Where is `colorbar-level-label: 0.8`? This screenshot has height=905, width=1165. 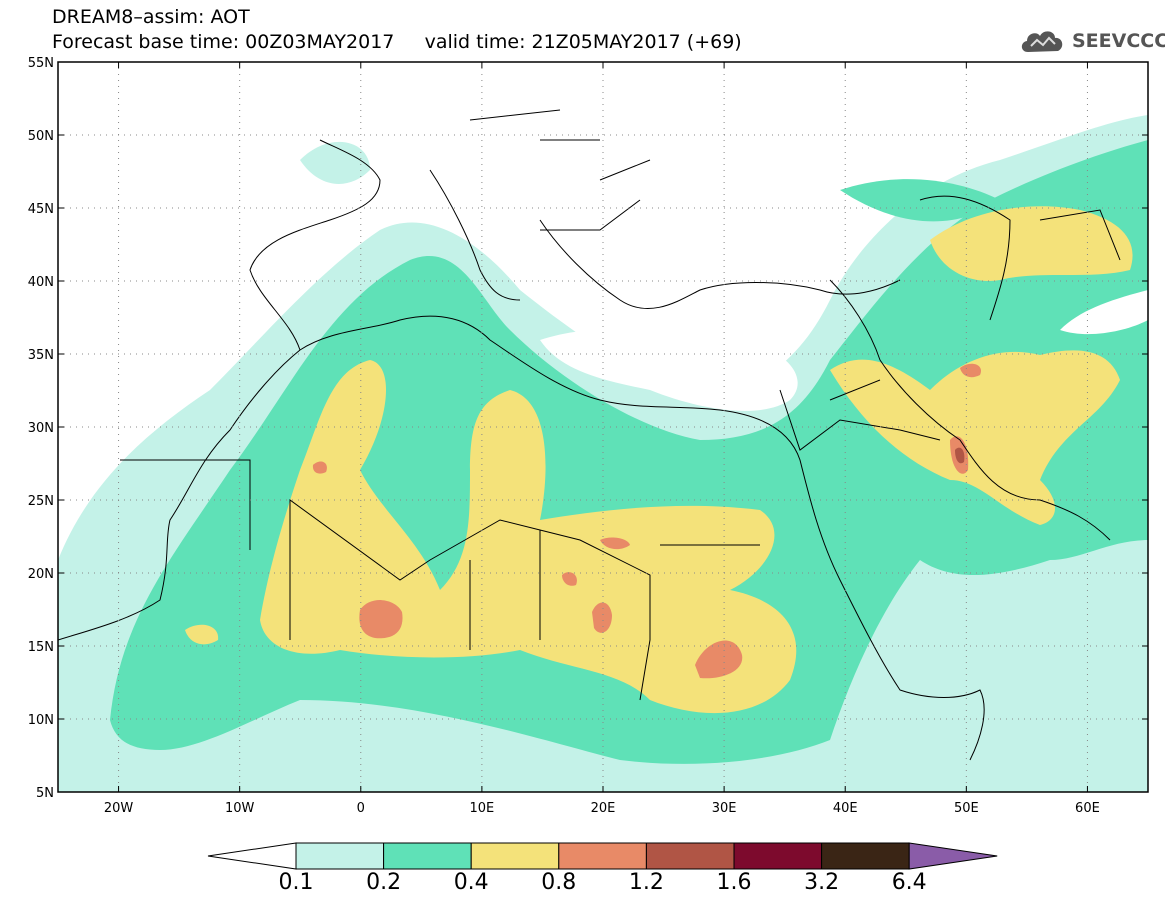
colorbar-level-label: 0.8 is located at coordinates (559, 882).